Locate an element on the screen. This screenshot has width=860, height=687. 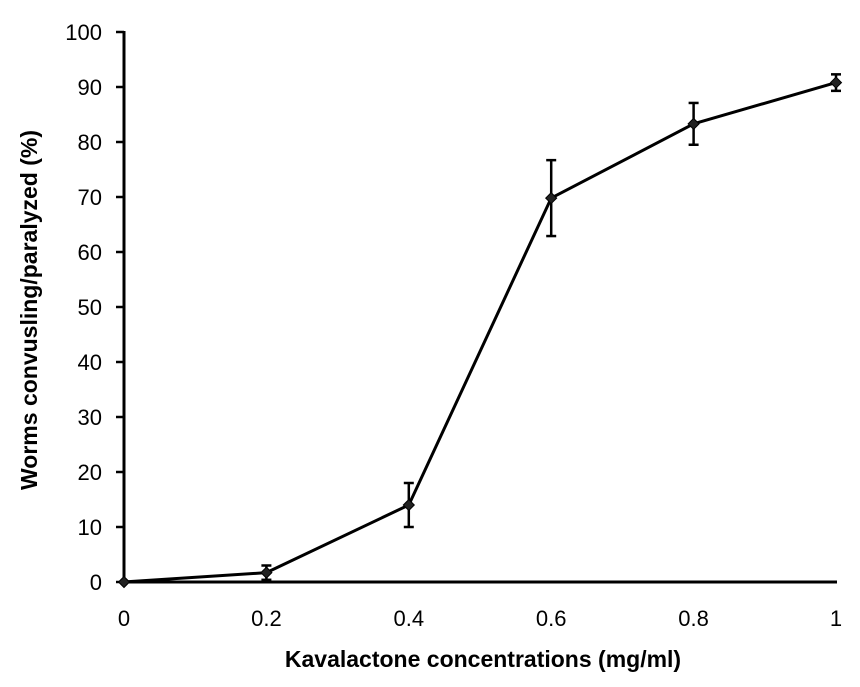
x-tick-label: 0 is located at coordinates (124, 618).